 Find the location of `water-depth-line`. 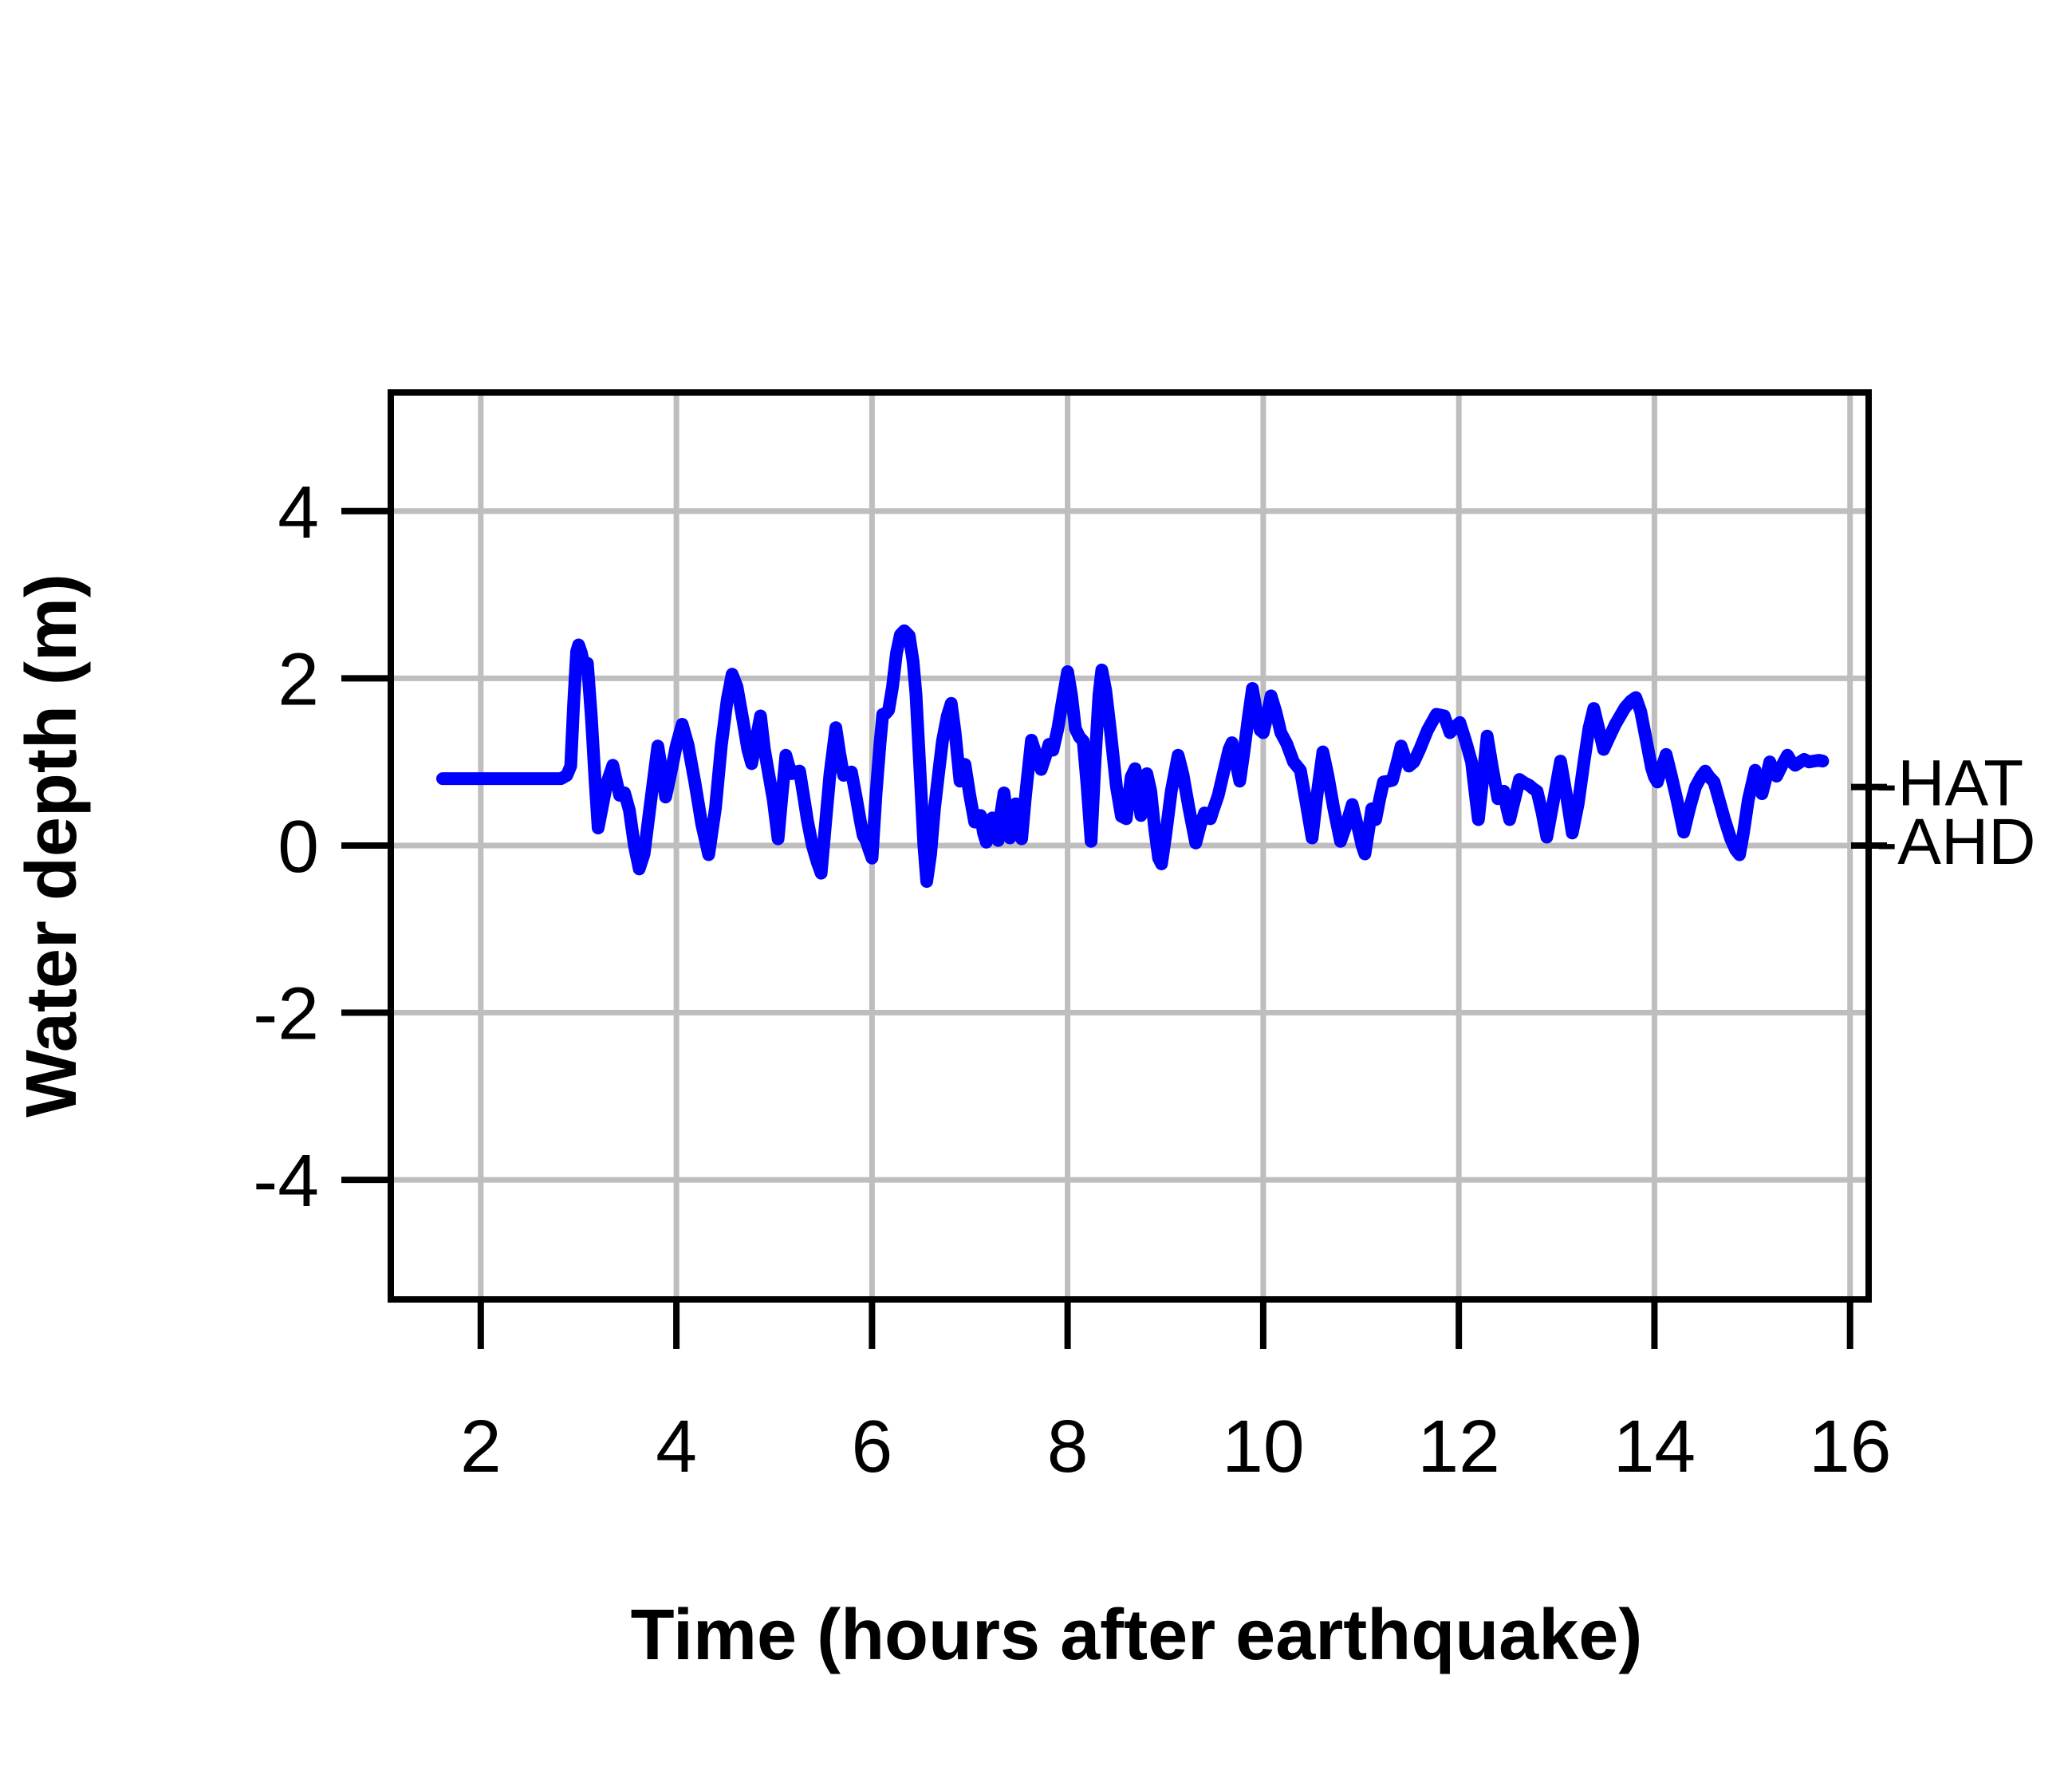

water-depth-line is located at coordinates (1133, 756).